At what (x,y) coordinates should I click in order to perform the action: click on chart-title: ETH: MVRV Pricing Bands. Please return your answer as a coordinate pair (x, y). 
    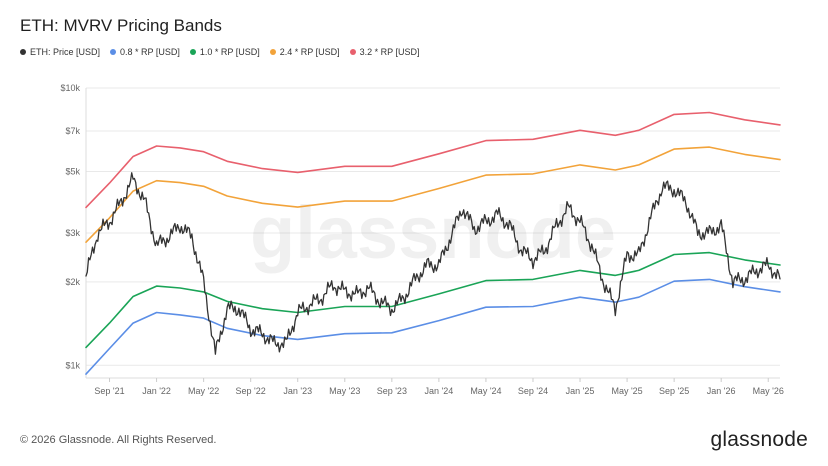
    Looking at the image, I should click on (121, 25).